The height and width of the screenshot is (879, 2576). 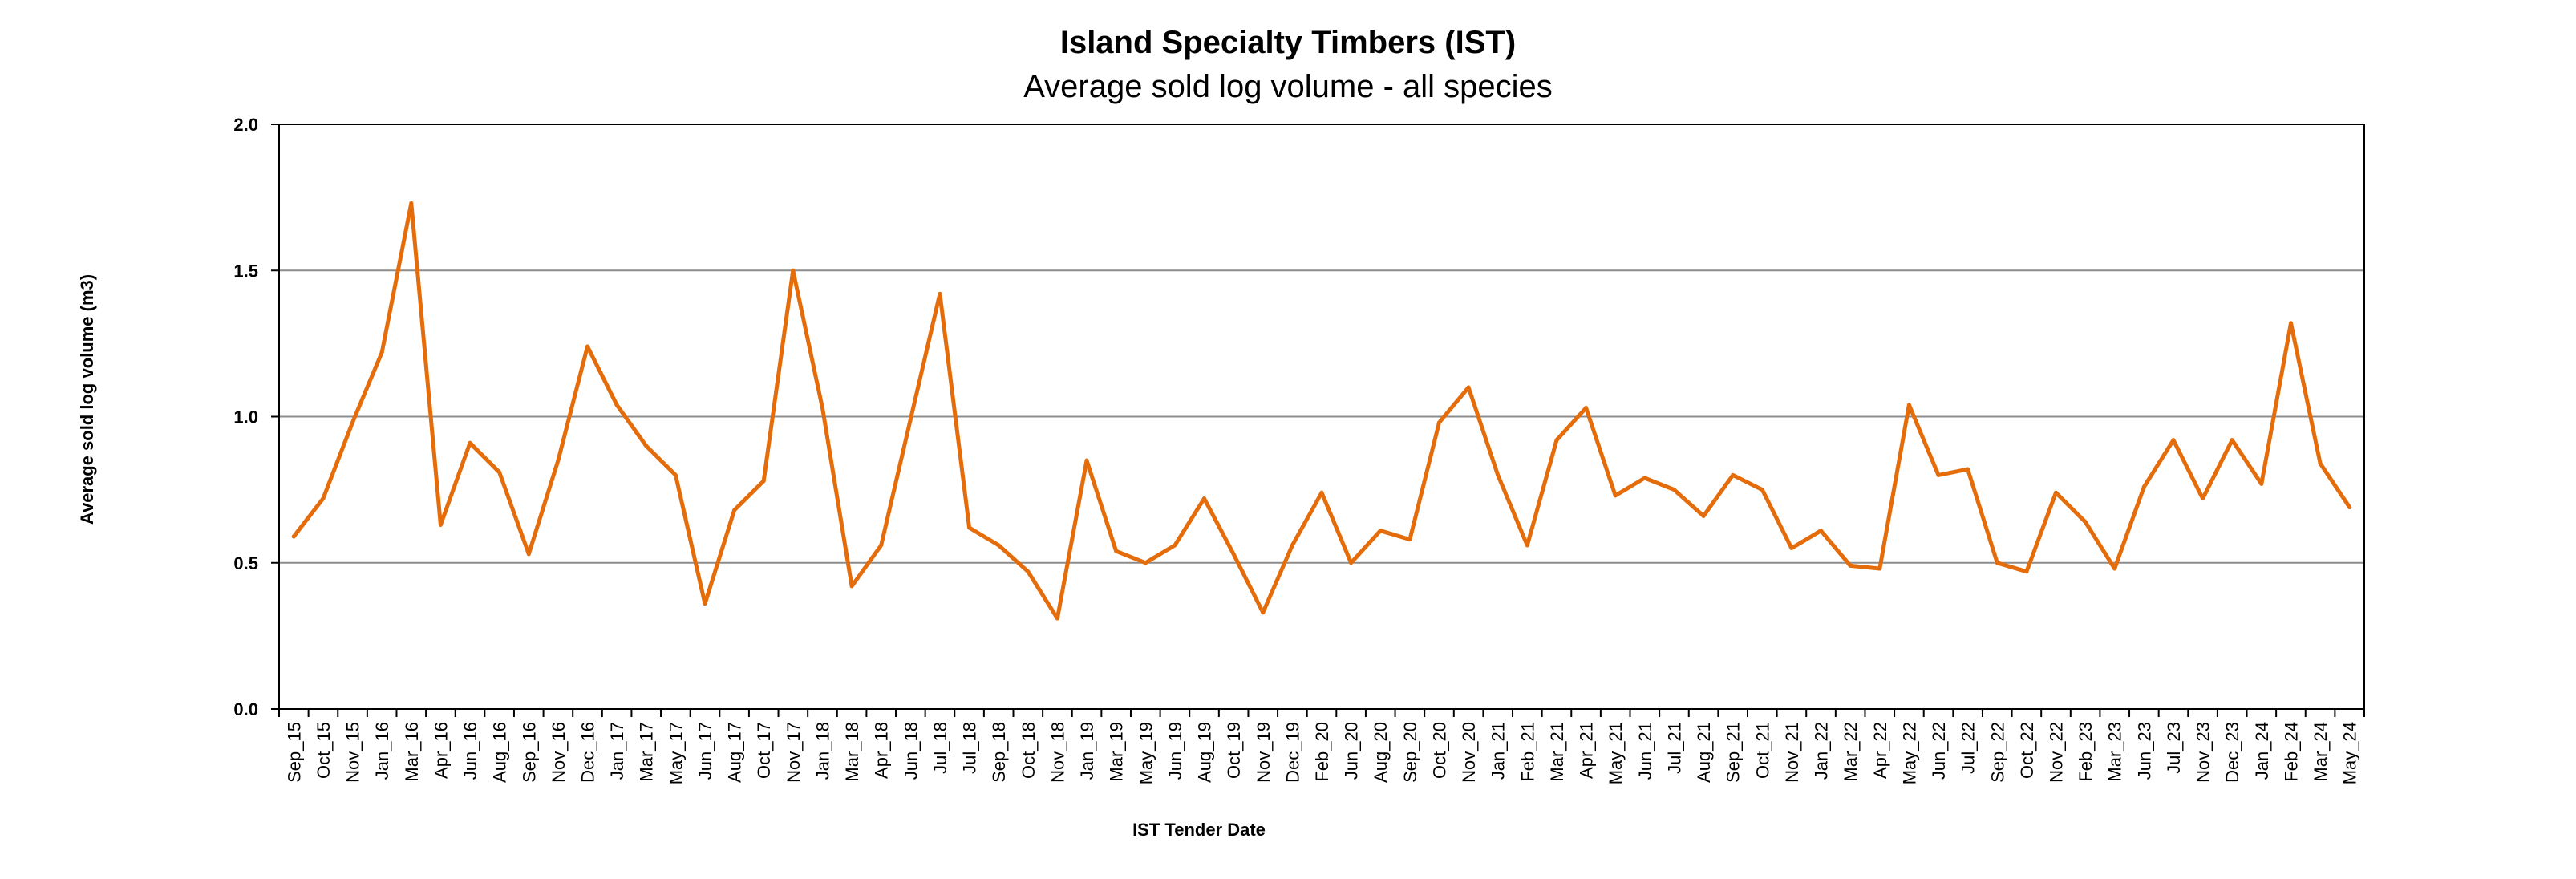 I want to click on x-tick-label: Sep_15, so click(x=294, y=752).